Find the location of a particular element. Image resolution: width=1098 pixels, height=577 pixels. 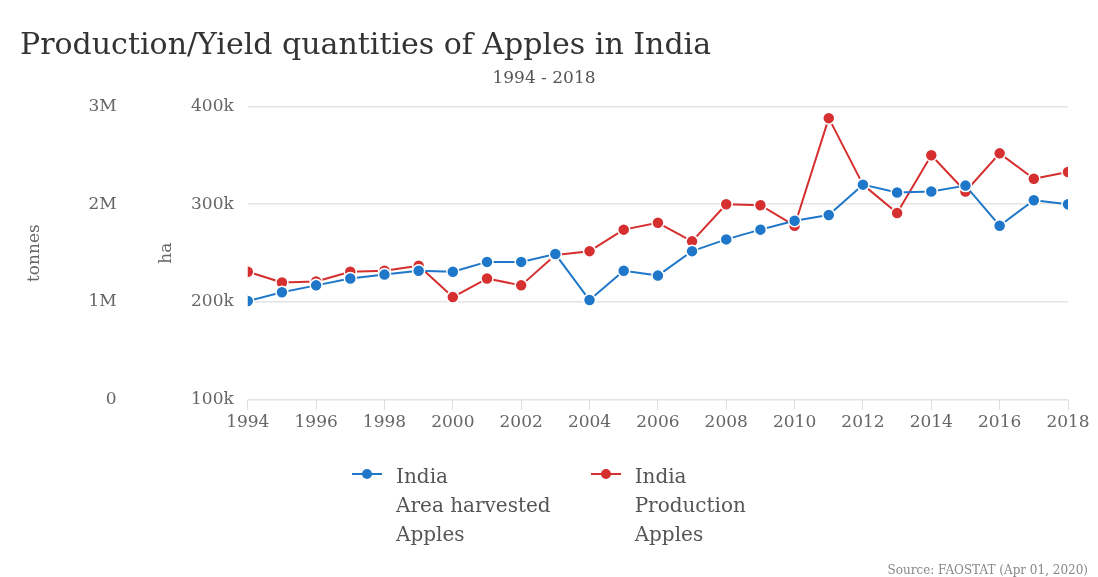

y-tick-label: 400k is located at coordinates (213, 104).